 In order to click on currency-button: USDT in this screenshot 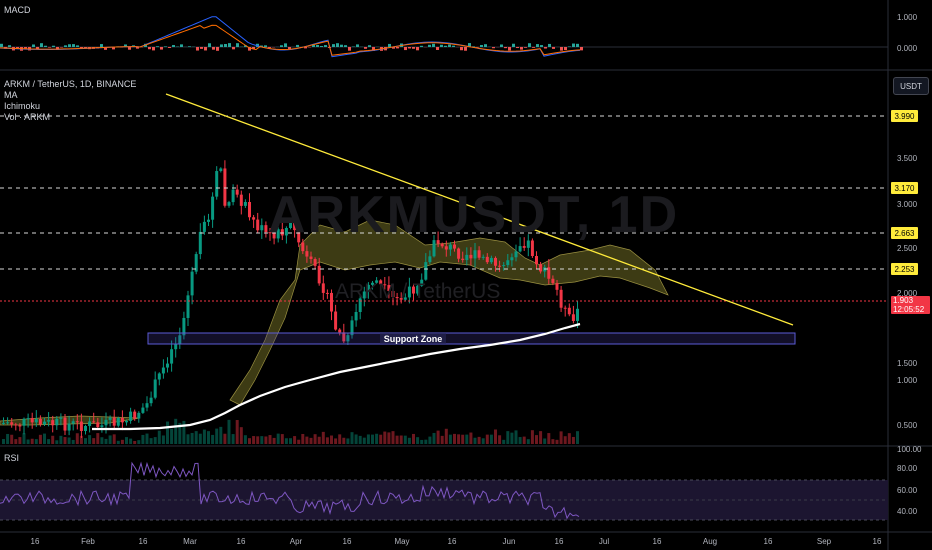, I will do `click(911, 86)`.